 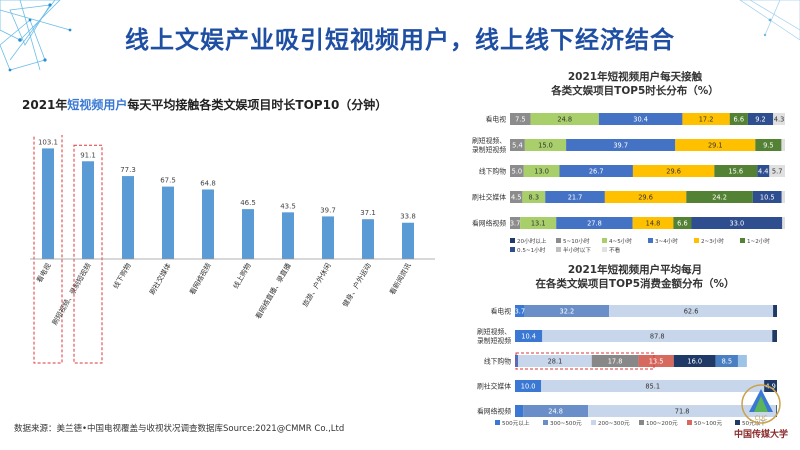 I want to click on panel1-title-line1: 2021年短视频用户每天接触, so click(x=635, y=77).